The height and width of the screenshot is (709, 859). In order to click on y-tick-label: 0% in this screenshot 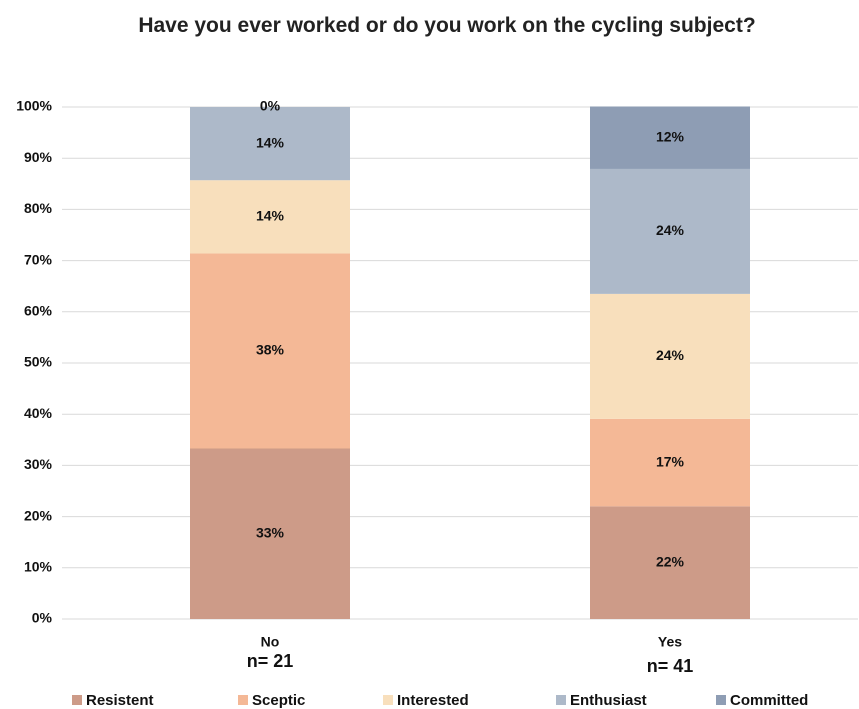, I will do `click(42, 618)`.